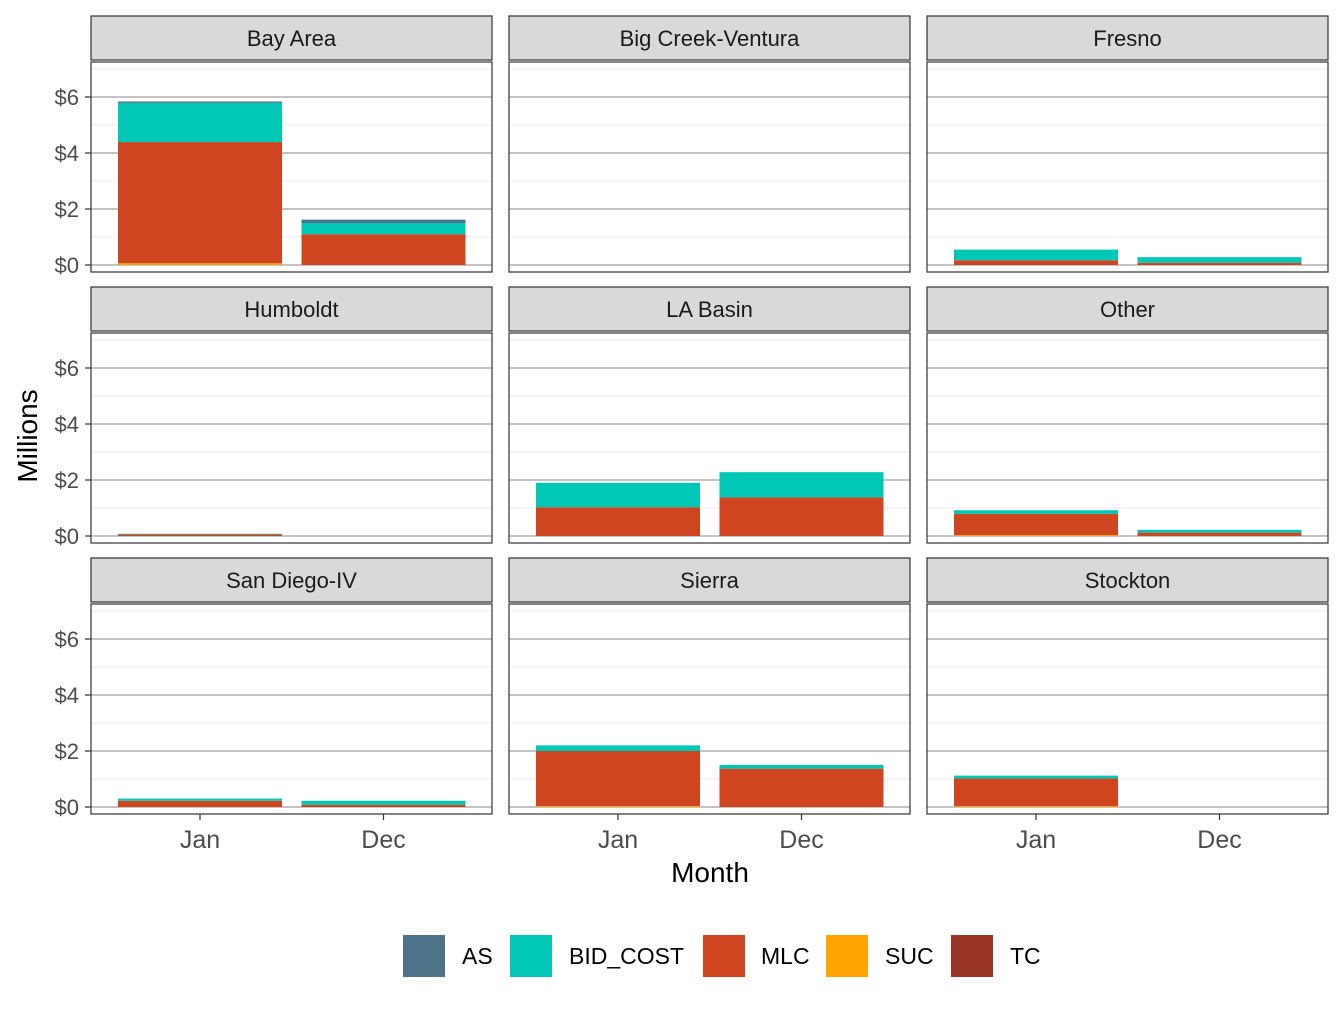 The image size is (1344, 1013). What do you see at coordinates (383, 221) in the screenshot?
I see `bar-bay-area-dec-as` at bounding box center [383, 221].